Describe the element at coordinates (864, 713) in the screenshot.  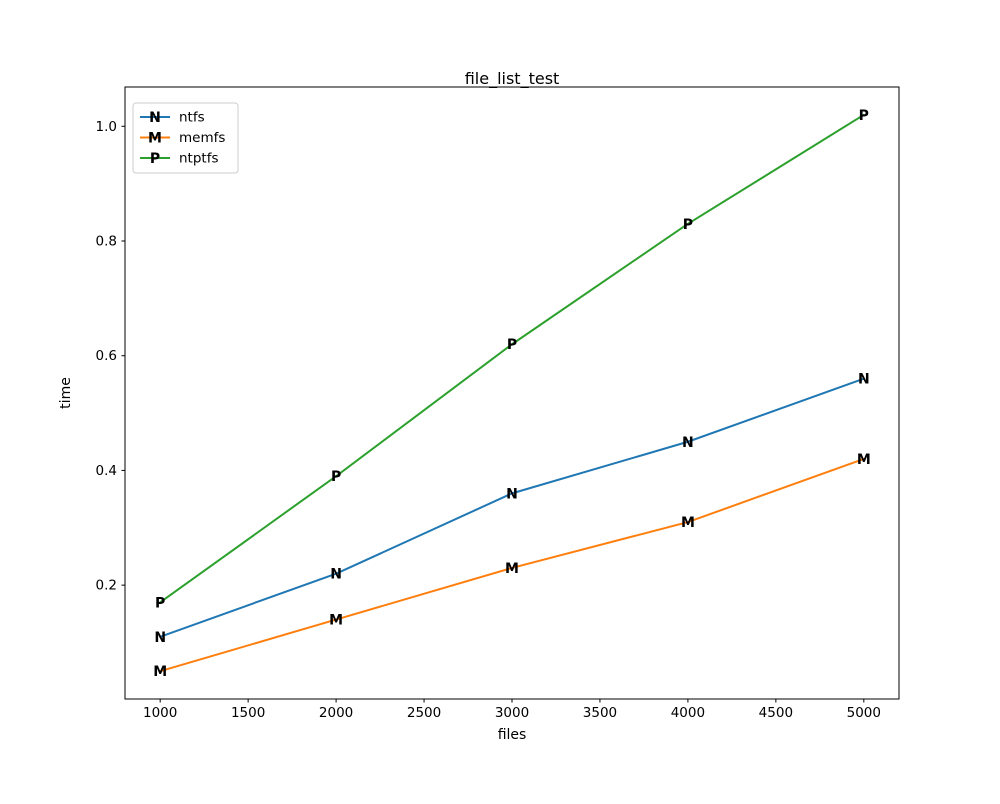
I see `x-tick-label: 5000` at that location.